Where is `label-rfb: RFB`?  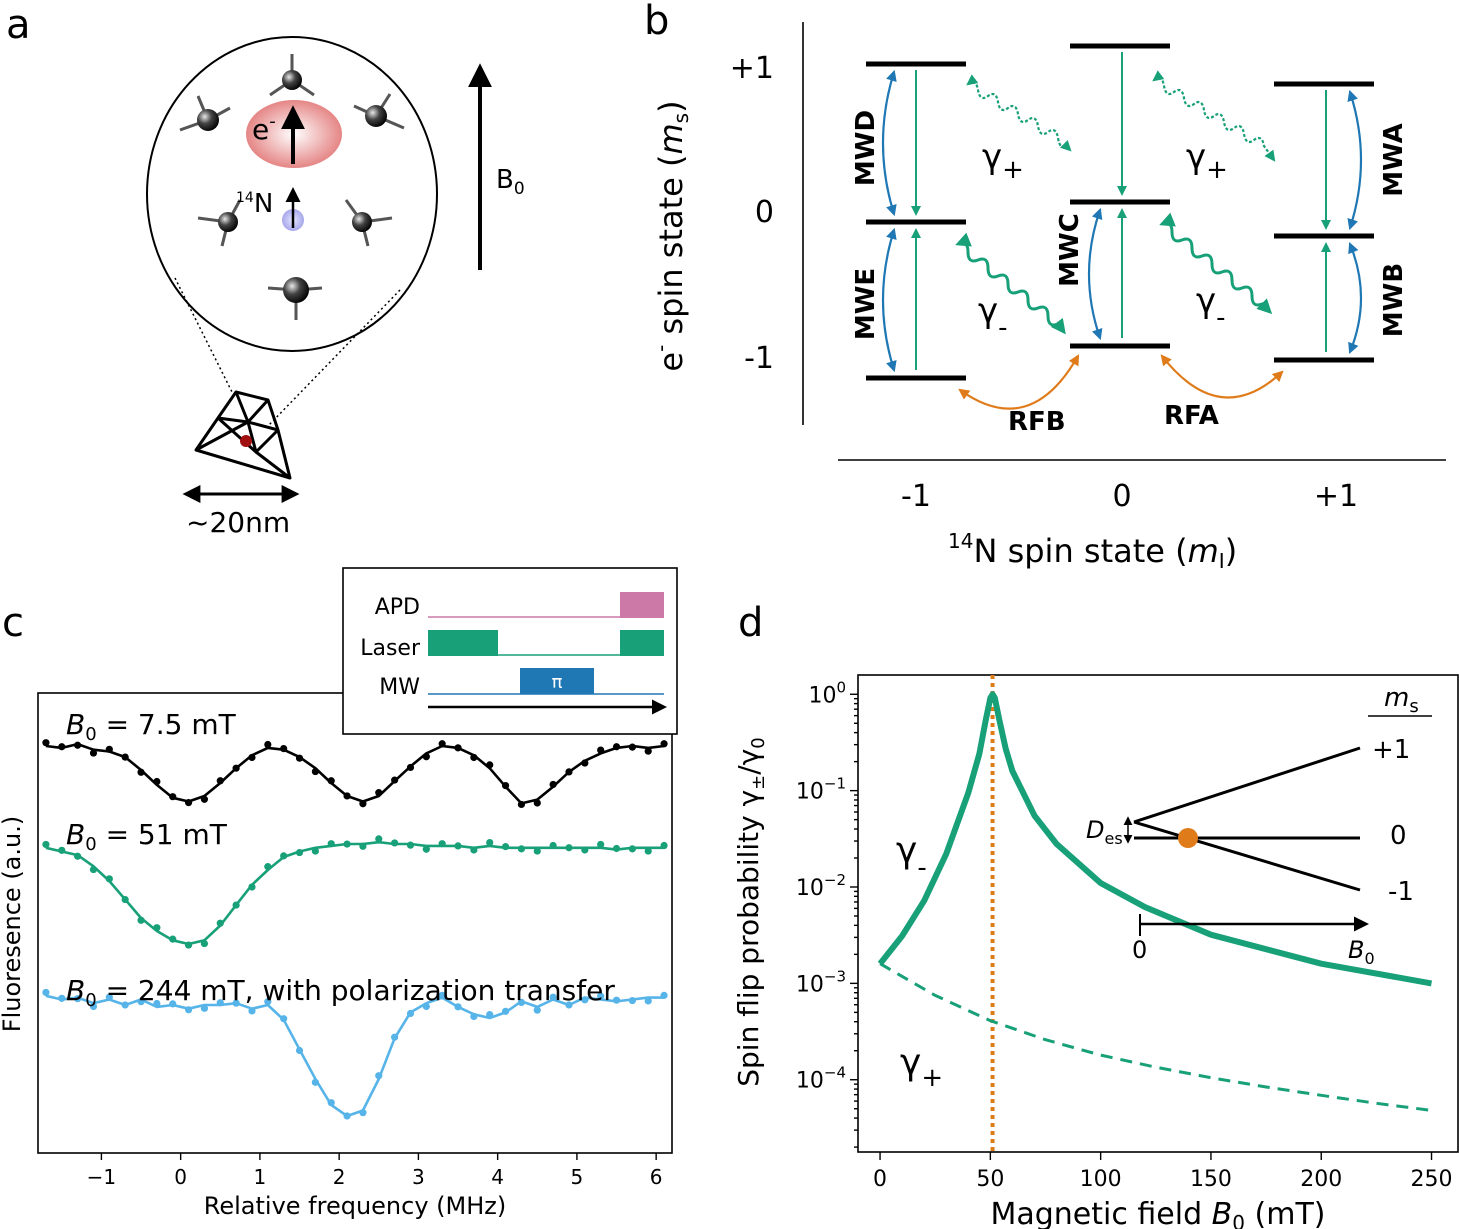 label-rfb: RFB is located at coordinates (1037, 422).